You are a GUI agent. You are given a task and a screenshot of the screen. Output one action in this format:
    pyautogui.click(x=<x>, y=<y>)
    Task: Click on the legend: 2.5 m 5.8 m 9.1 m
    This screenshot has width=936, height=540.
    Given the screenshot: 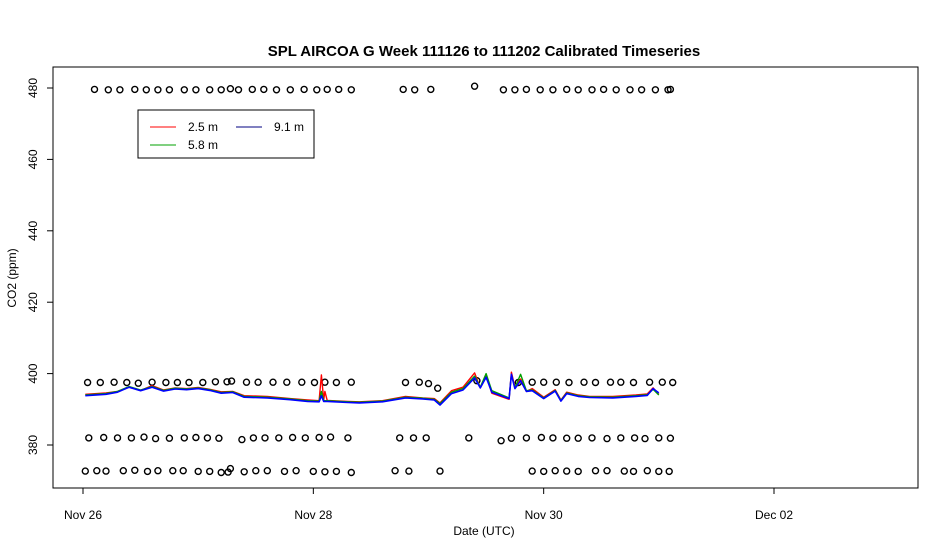 What is the action you would take?
    pyautogui.click(x=226, y=134)
    